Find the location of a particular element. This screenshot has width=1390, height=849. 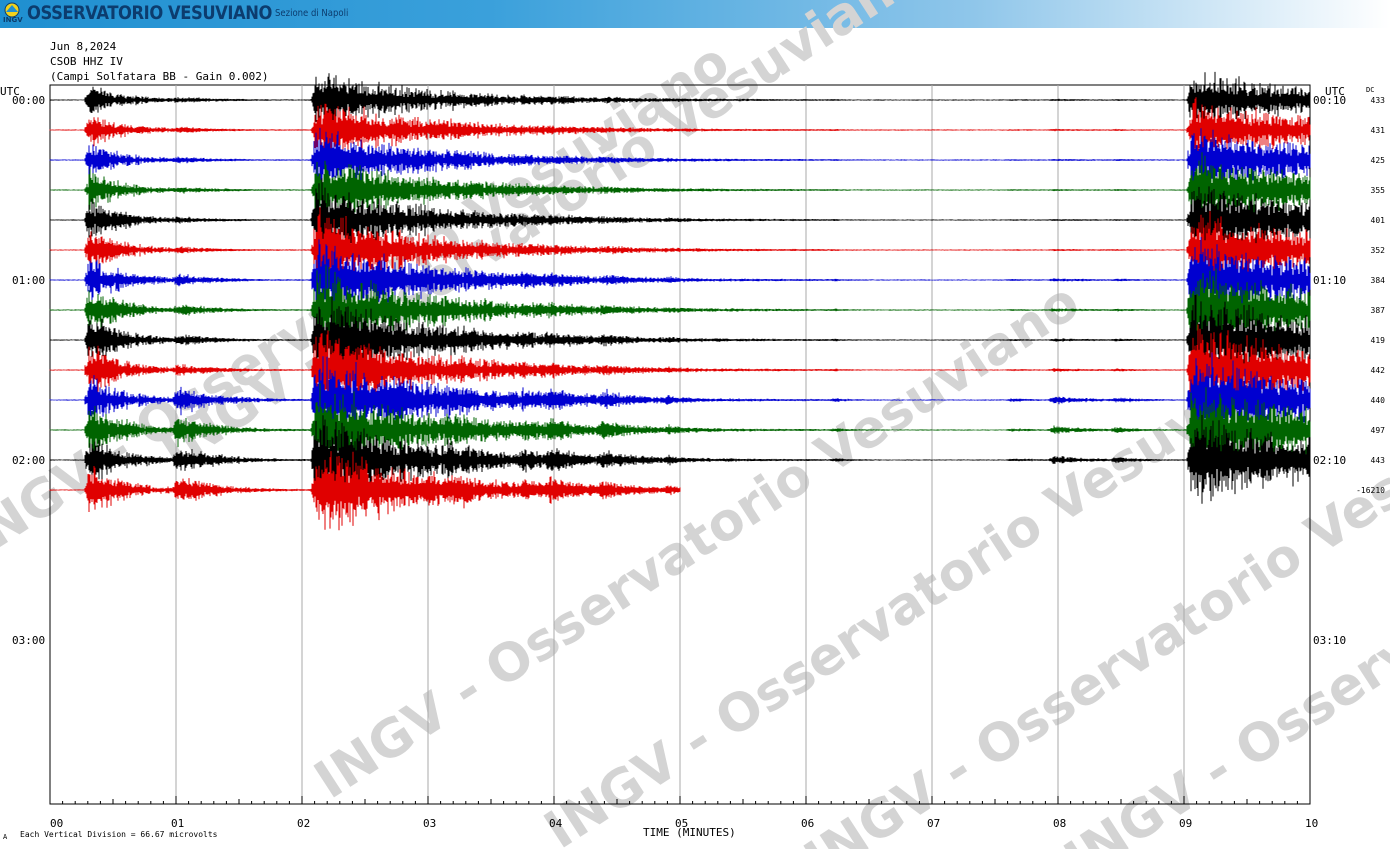

left-time-label: 00:00 is located at coordinates (28, 100).